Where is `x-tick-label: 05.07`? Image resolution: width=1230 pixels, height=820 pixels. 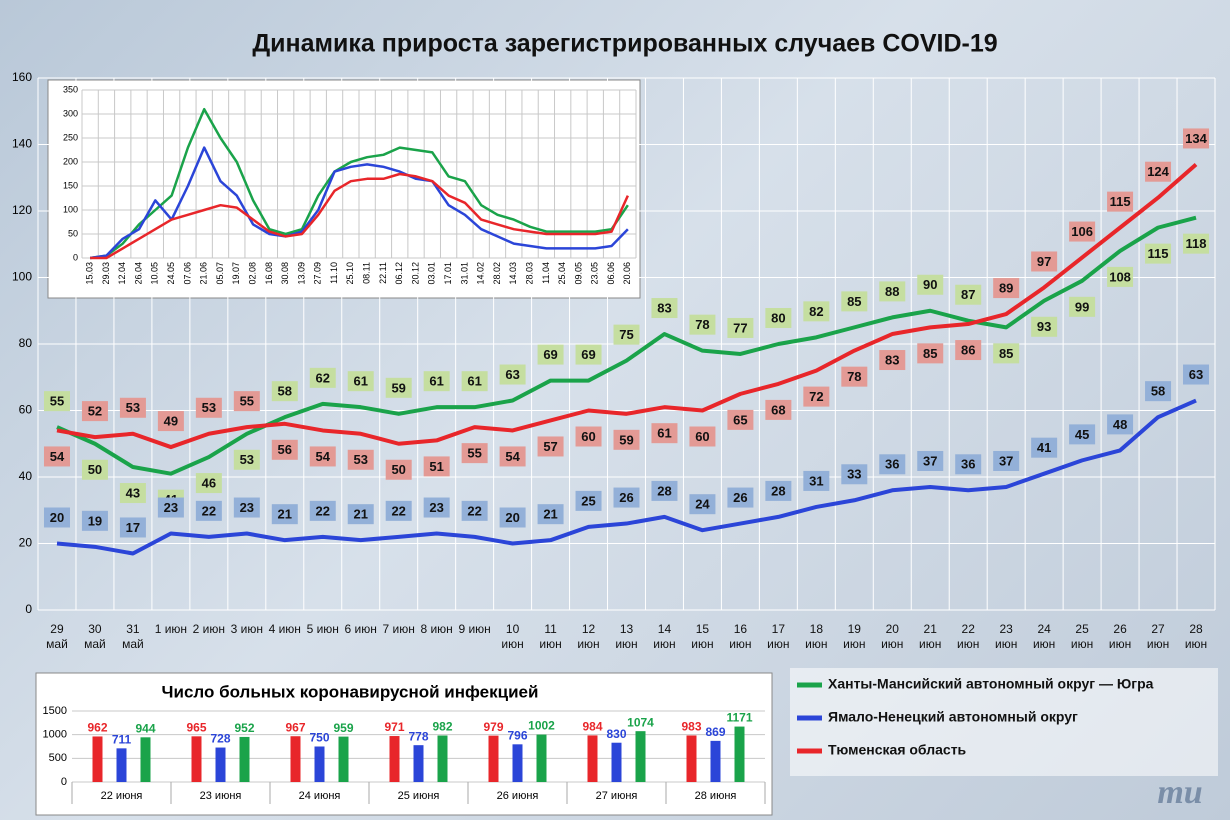 x-tick-label: 05.07 is located at coordinates (220, 273).